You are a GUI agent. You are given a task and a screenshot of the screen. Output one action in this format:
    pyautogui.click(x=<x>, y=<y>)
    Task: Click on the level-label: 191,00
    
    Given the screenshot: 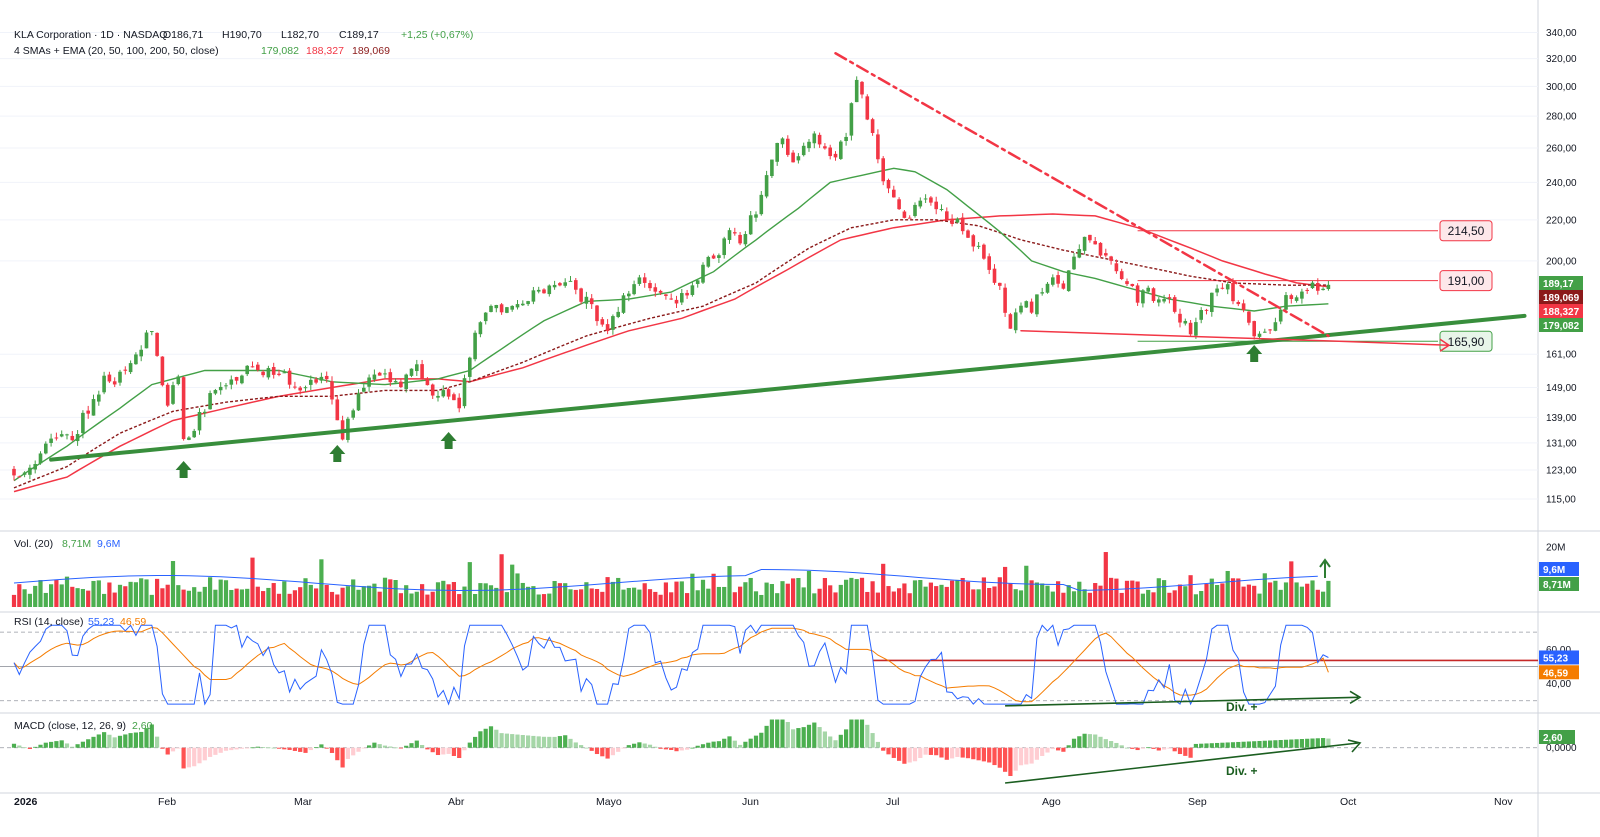 What is the action you would take?
    pyautogui.click(x=1466, y=281)
    